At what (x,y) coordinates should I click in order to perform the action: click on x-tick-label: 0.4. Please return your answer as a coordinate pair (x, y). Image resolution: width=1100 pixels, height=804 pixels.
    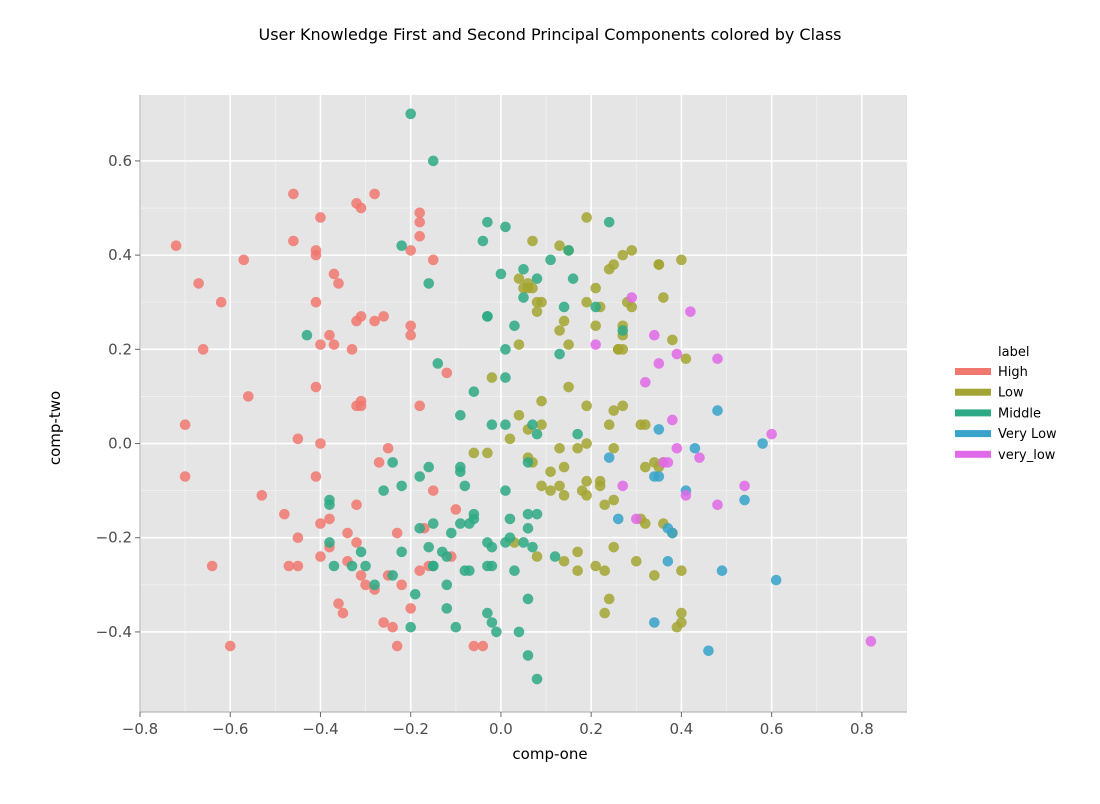
    Looking at the image, I should click on (681, 729).